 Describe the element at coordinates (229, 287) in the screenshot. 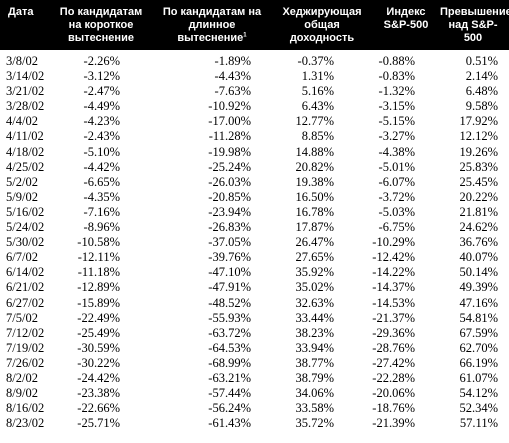

I see `cell-long: -47.91%` at that location.